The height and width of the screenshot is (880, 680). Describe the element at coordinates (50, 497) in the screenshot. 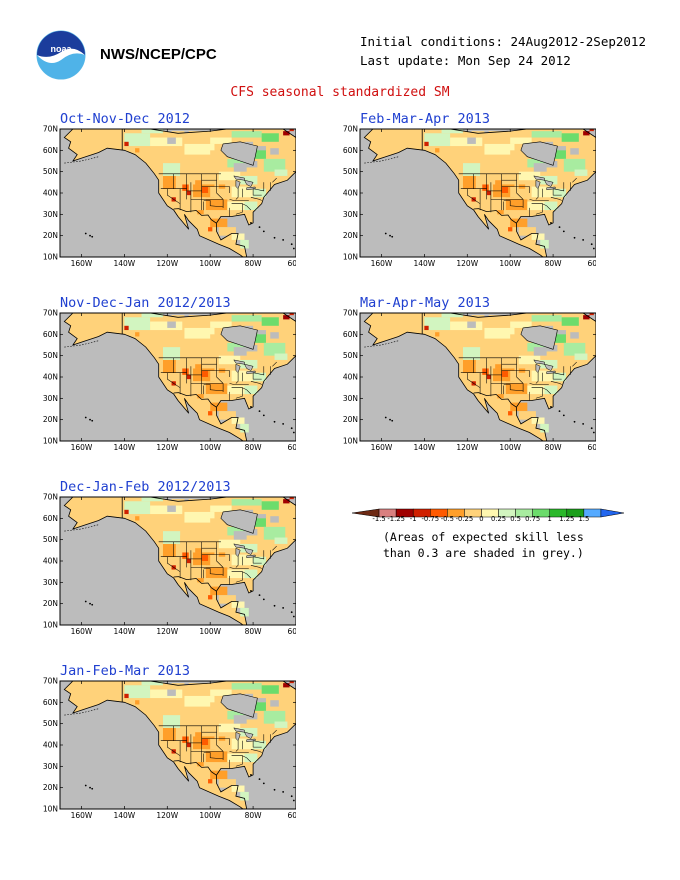

I see `lat-label: 70N` at that location.